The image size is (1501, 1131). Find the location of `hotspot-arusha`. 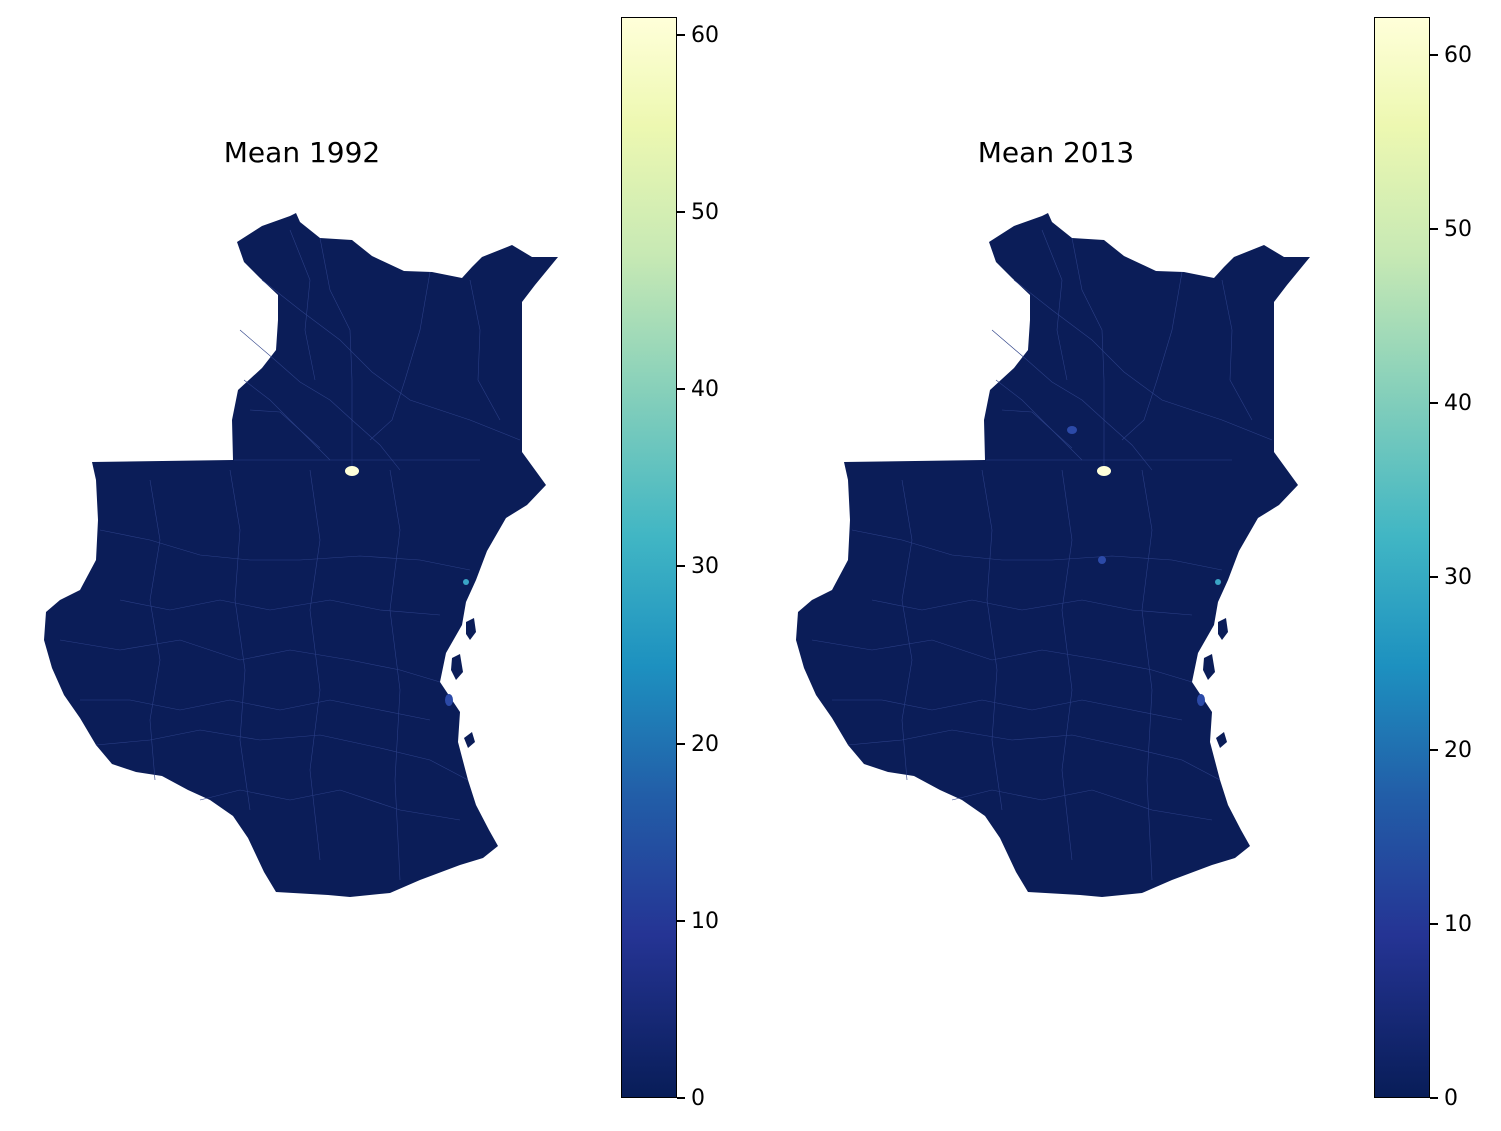

hotspot-arusha is located at coordinates (1102, 560).